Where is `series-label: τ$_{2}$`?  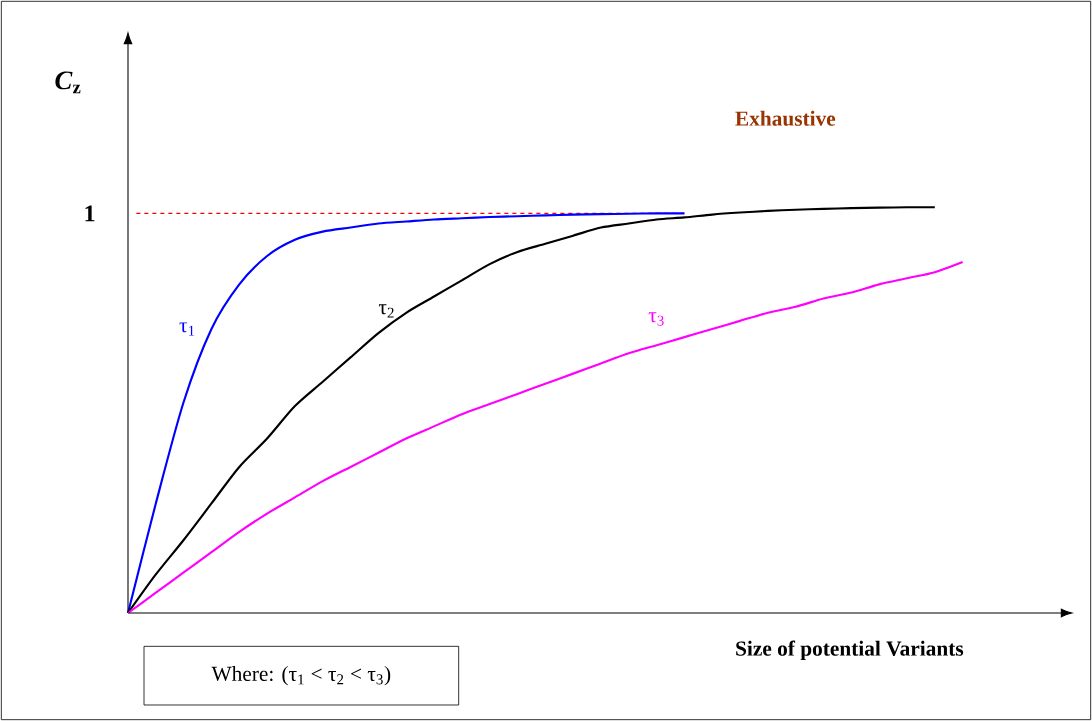 series-label: τ$_{2}$ is located at coordinates (386, 311).